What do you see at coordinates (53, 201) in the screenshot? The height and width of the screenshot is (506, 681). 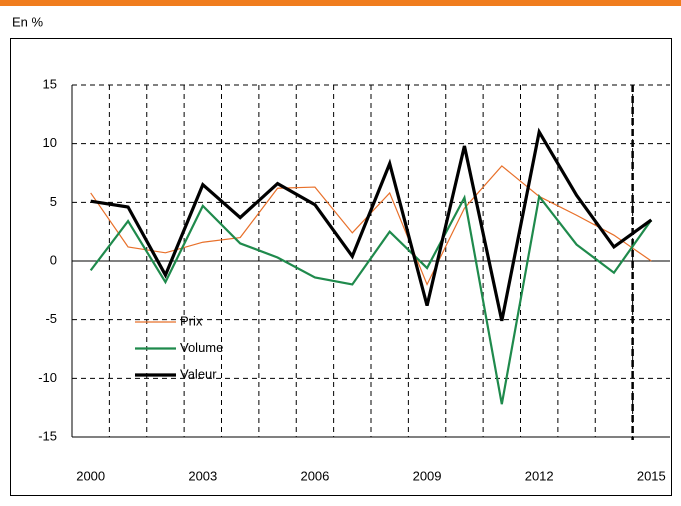 I see `y-tick-label: 5` at bounding box center [53, 201].